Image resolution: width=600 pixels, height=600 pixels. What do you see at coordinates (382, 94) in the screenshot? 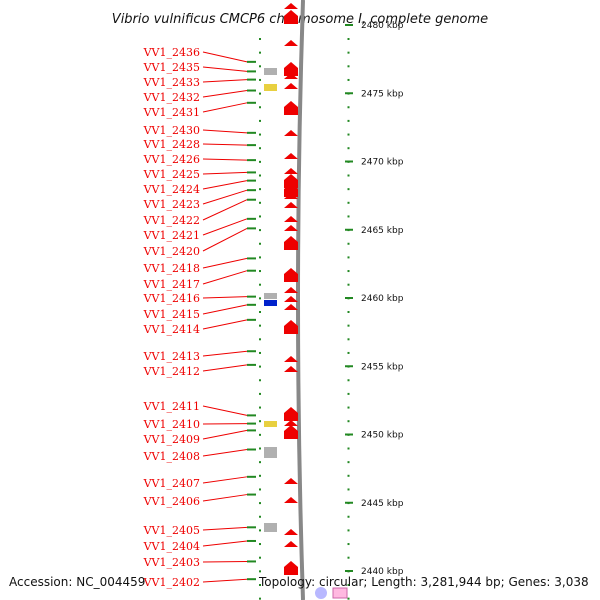
I see `scale-tick-label: 2475 kbp` at bounding box center [382, 94].